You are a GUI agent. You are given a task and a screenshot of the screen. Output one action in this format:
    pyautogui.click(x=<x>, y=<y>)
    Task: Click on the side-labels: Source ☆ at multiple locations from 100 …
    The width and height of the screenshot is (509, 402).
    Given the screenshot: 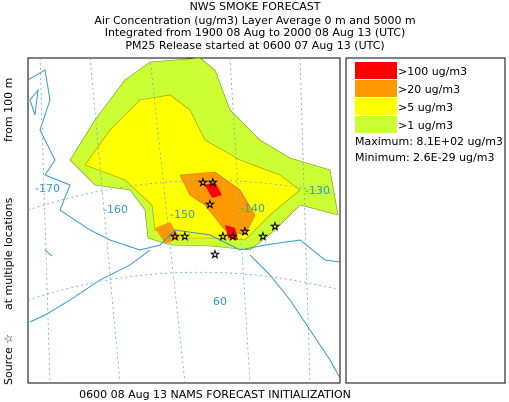 What is the action you would take?
    pyautogui.click(x=8, y=231)
    